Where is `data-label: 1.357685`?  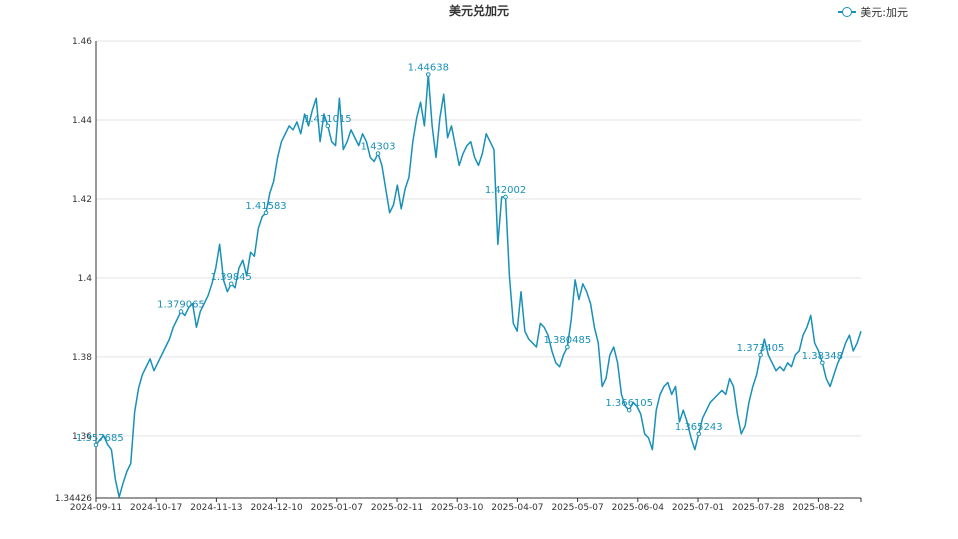 data-label: 1.357685 is located at coordinates (100, 438).